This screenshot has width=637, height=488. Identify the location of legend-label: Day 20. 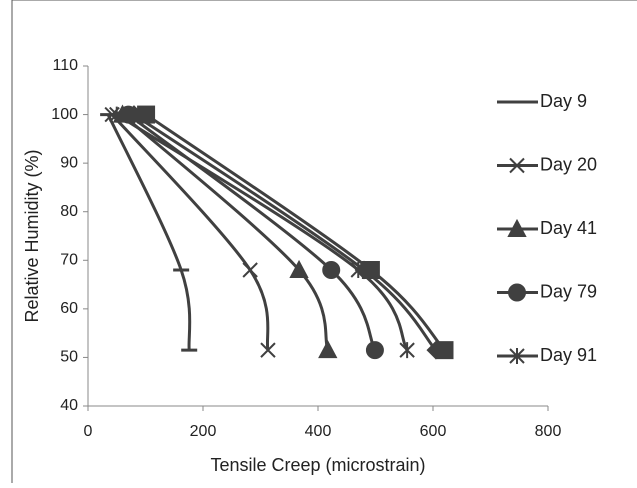
(568, 164).